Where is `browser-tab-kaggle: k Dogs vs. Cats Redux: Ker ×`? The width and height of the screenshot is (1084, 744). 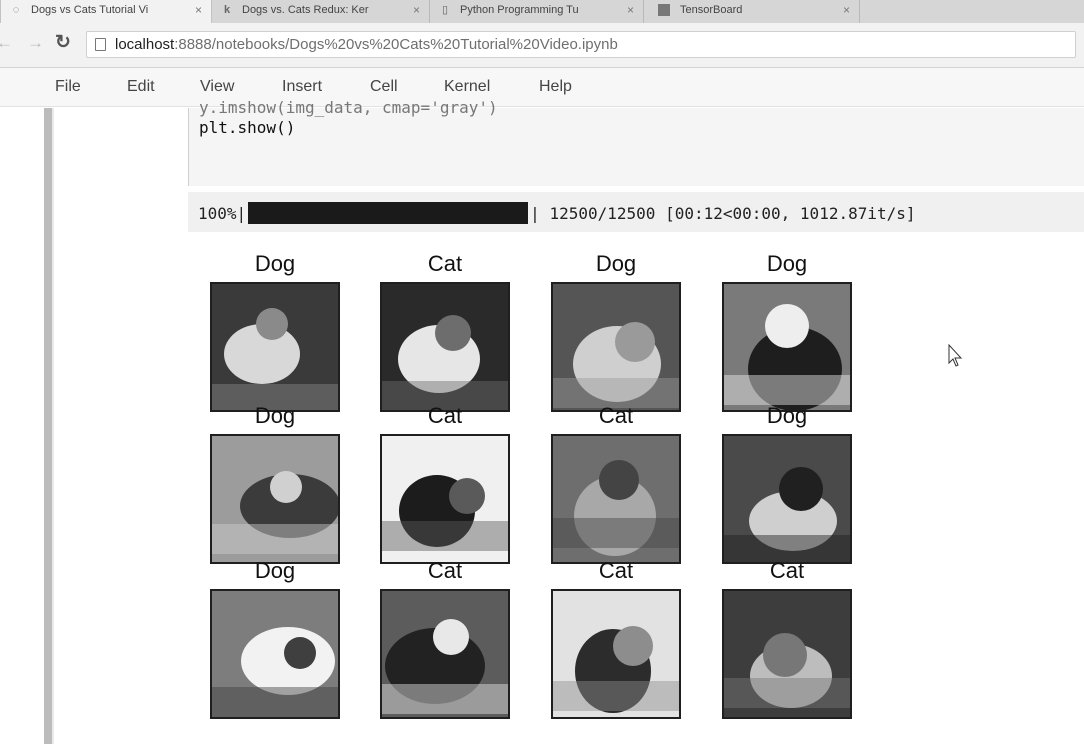 browser-tab-kaggle: k Dogs vs. Cats Redux: Ker × is located at coordinates (321, 11).